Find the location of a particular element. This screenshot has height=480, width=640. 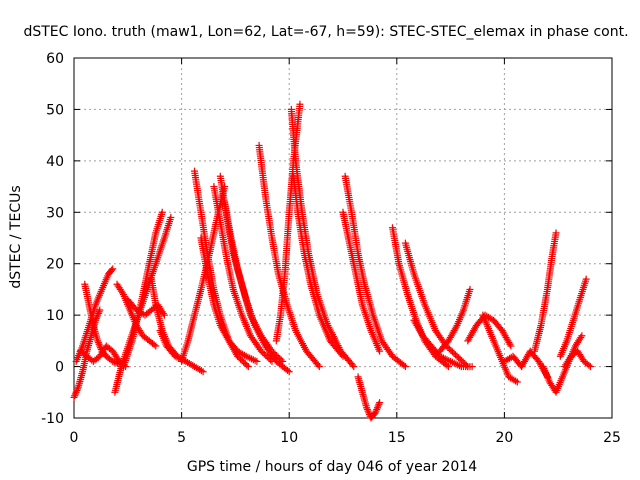

y-tick-label: 60 is located at coordinates (55, 59).